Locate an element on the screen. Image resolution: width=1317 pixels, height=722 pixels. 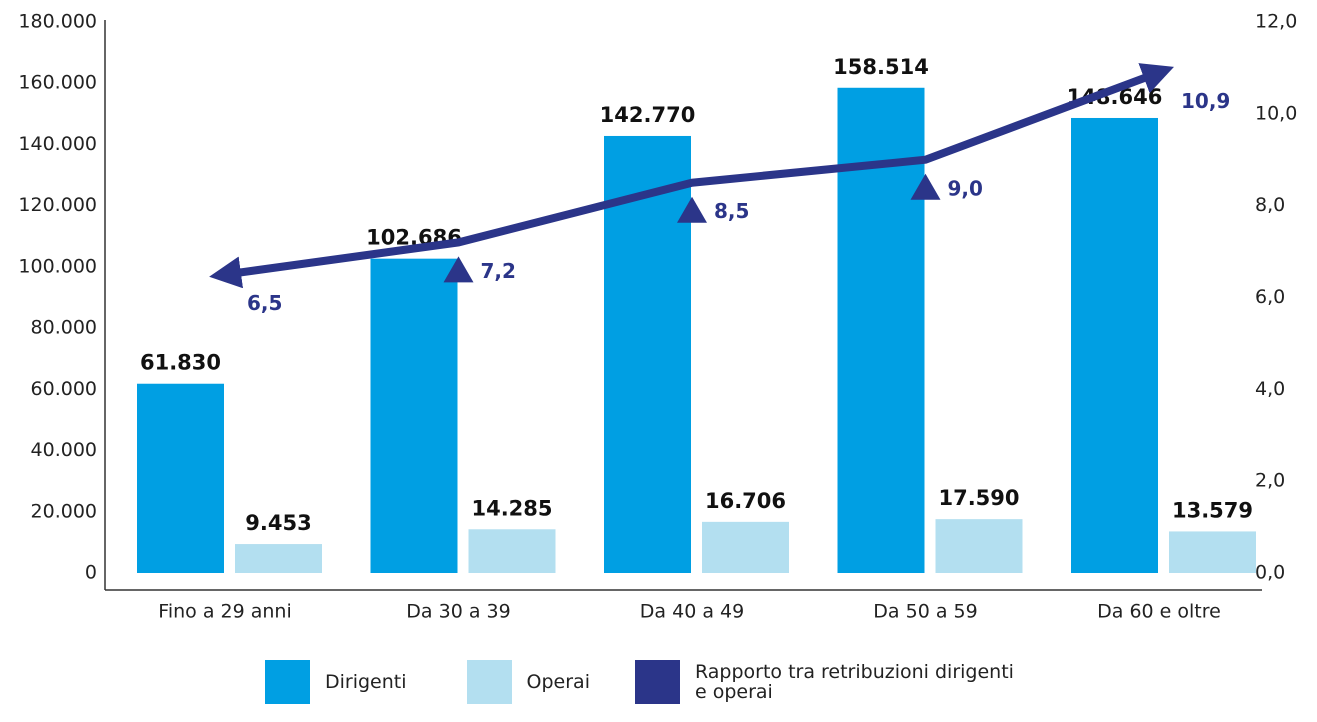
y-tick-label: 100.000 is located at coordinates (57, 266).